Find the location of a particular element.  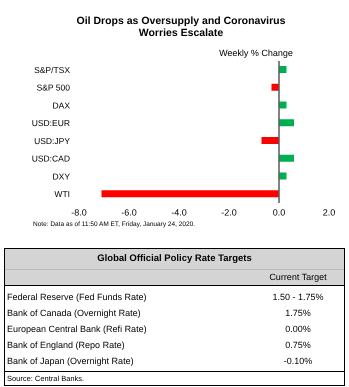

category-label: European Central Bank (Refi Rate) is located at coordinates (77, 329).